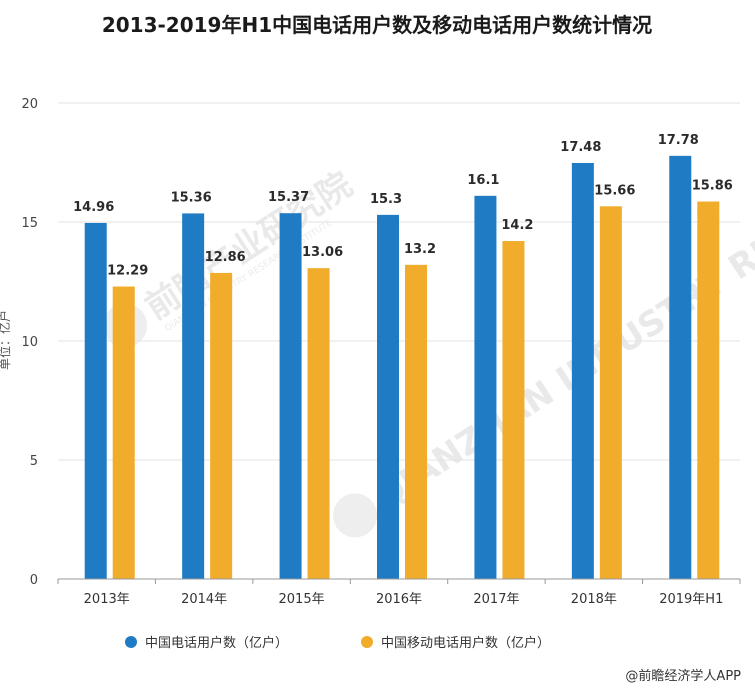 The image size is (755, 693). Describe the element at coordinates (302, 599) in the screenshot. I see `x-tick-label: 2015年` at that location.